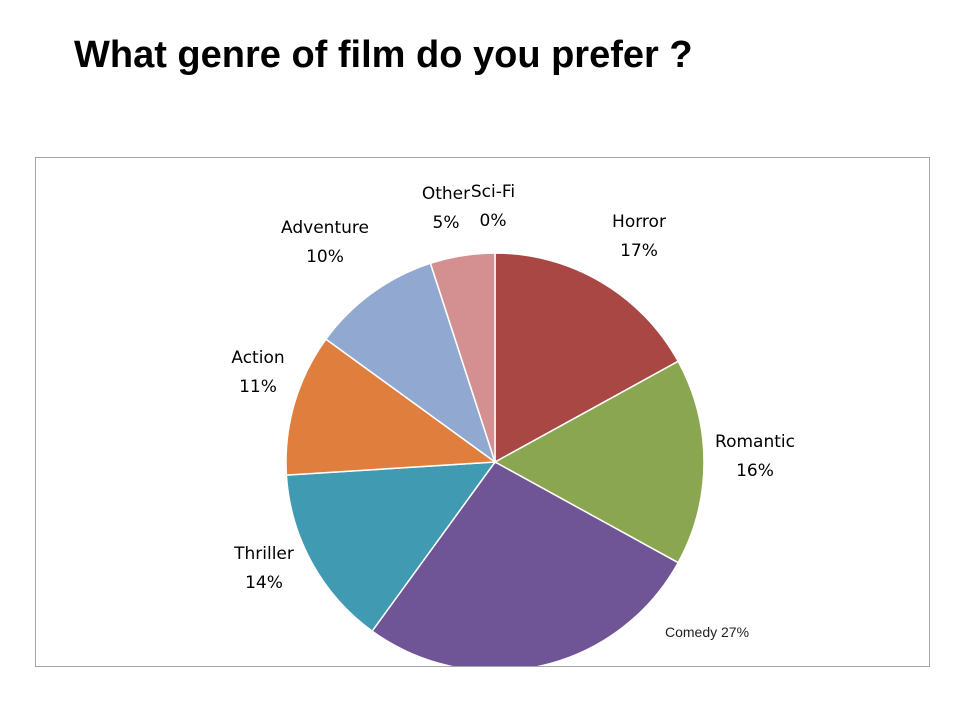  What do you see at coordinates (264, 583) in the screenshot?
I see `data-label-thriller-percent: 14%` at bounding box center [264, 583].